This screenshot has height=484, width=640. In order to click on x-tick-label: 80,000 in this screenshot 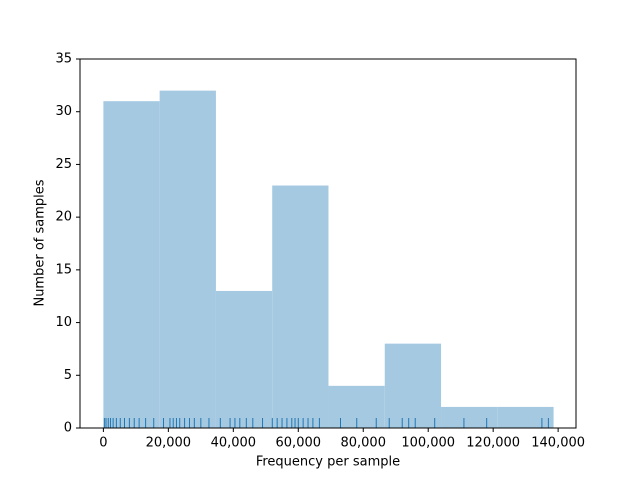, I will do `click(363, 443)`.